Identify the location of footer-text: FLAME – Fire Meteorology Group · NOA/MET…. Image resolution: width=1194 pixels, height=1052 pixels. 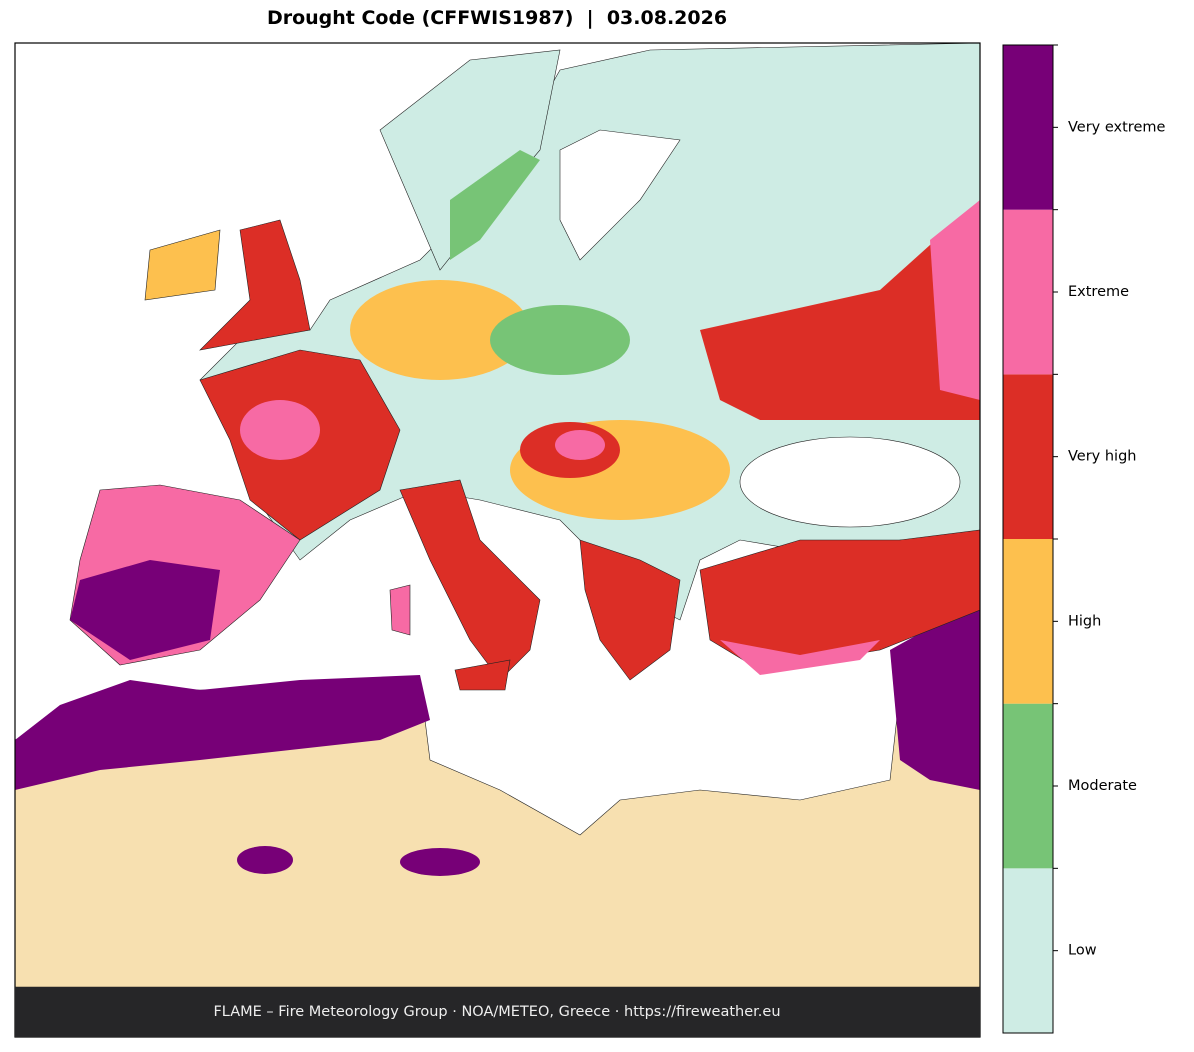
(496, 1012).